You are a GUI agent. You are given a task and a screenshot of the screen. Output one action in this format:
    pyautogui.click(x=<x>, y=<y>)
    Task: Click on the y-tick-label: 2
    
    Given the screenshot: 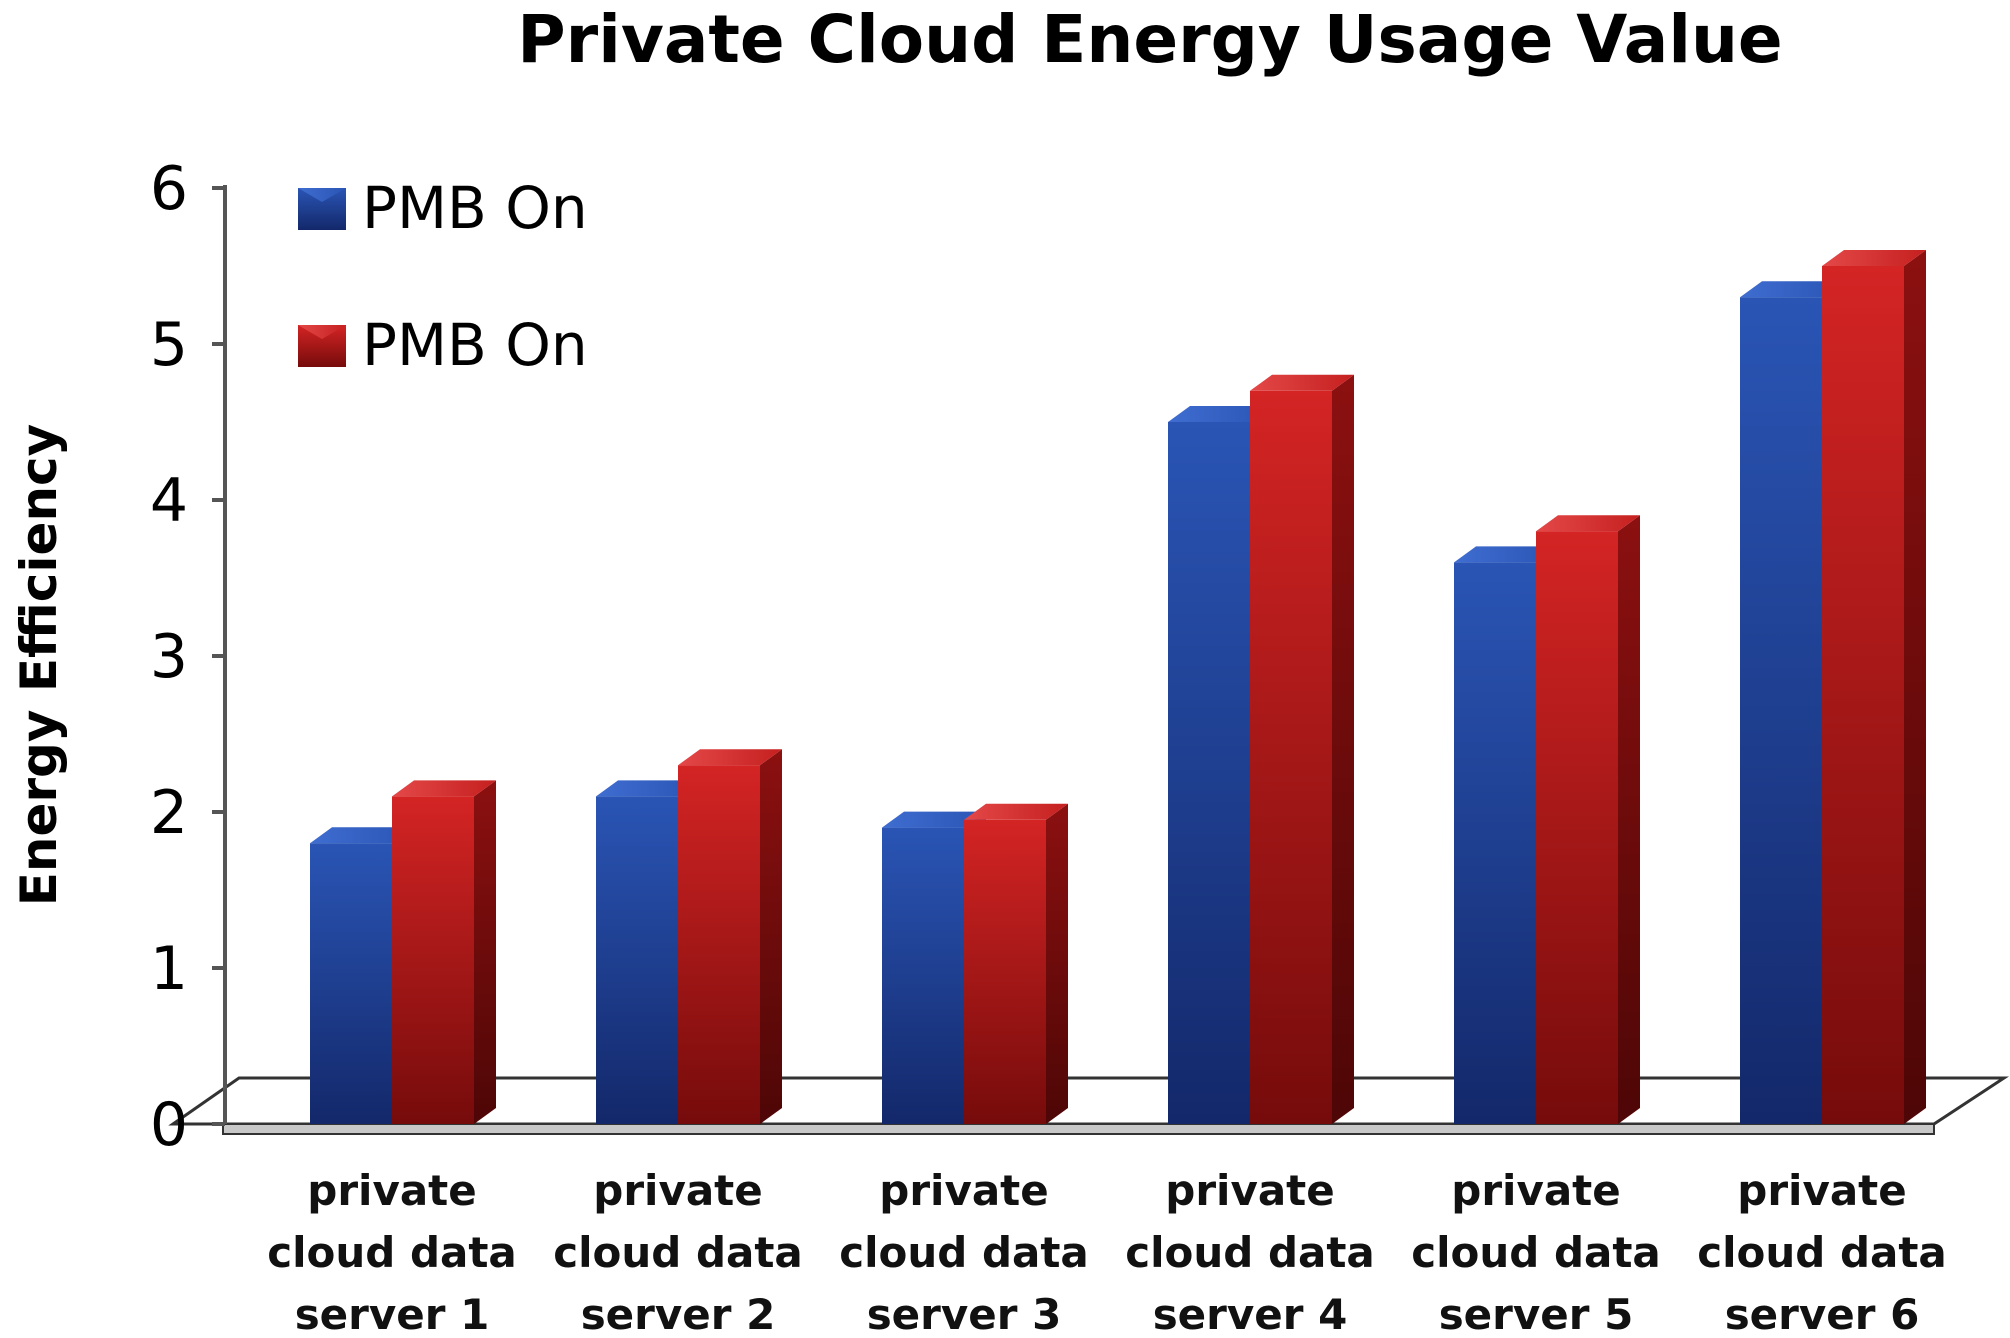 What is the action you would take?
    pyautogui.click(x=169, y=813)
    